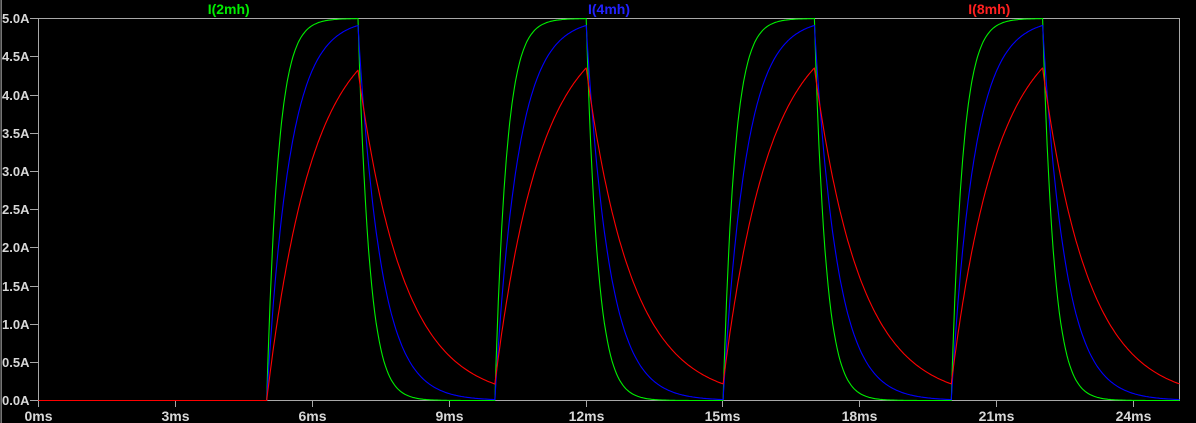 Image resolution: width=1196 pixels, height=423 pixels. I want to click on svg-text: 0.0A, so click(16, 400).